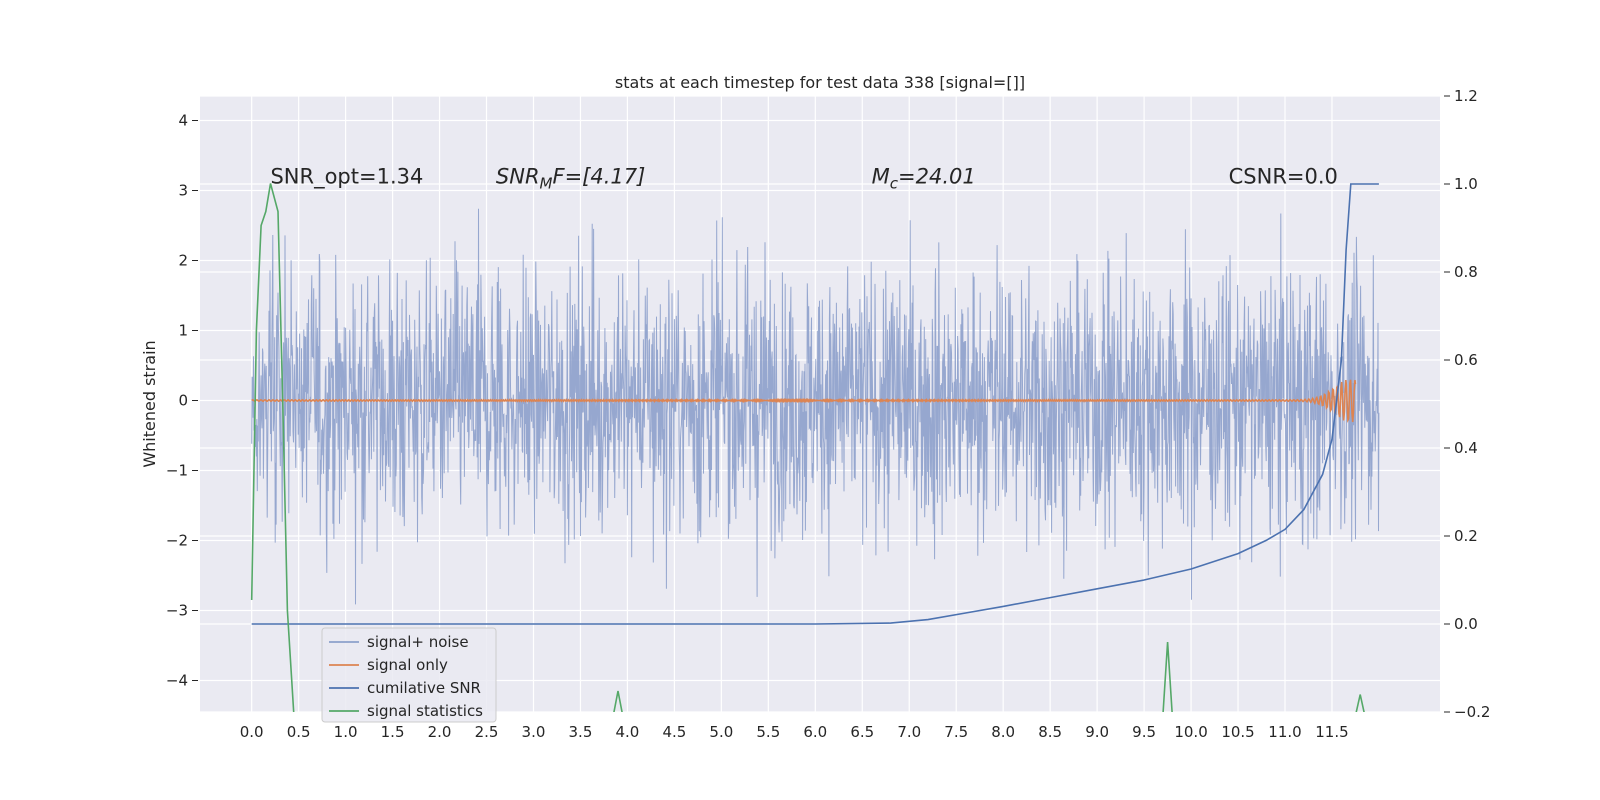 The width and height of the screenshot is (1600, 800). Describe the element at coordinates (721, 732) in the screenshot. I see `x-tick-label: 5.0` at that location.